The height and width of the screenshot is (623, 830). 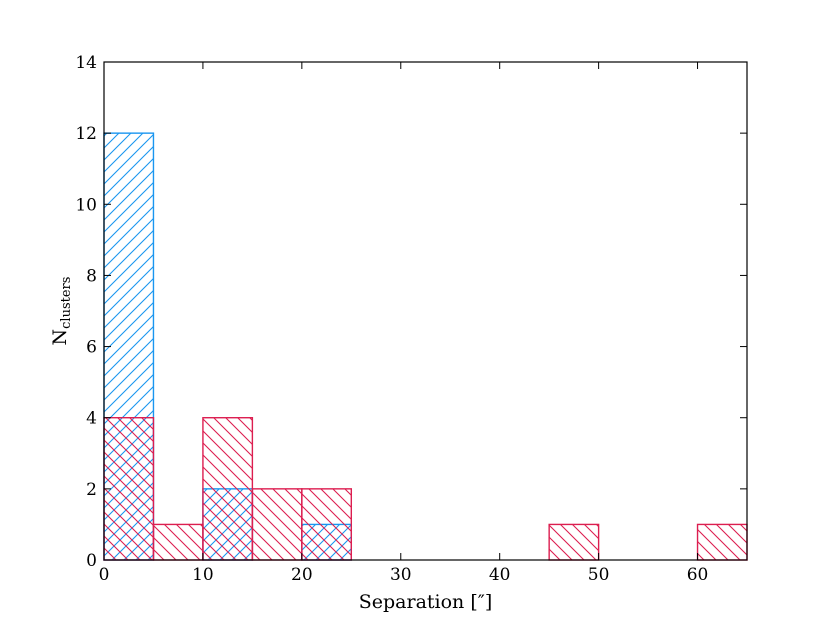 What do you see at coordinates (302, 575) in the screenshot?
I see `x-tick-label: 20` at bounding box center [302, 575].